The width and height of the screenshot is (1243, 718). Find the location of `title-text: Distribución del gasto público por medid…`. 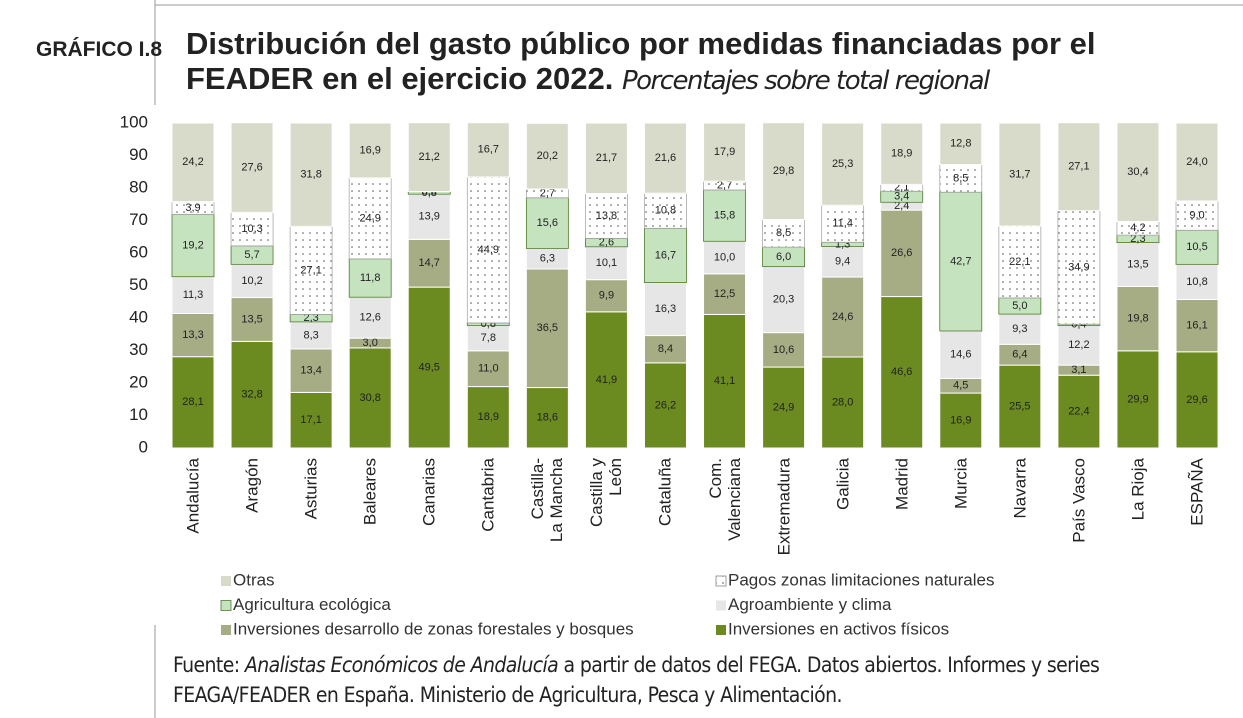

title-text: Distribución del gasto público por medid… is located at coordinates (641, 61).